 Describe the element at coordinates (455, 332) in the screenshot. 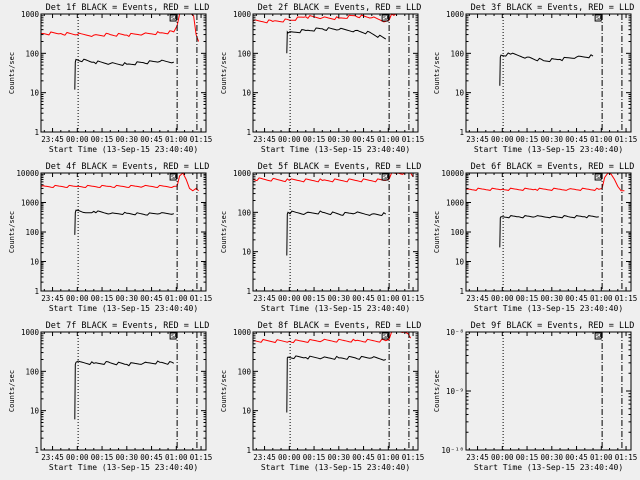

I see `y-tick-label: 10⁻⁸` at that location.